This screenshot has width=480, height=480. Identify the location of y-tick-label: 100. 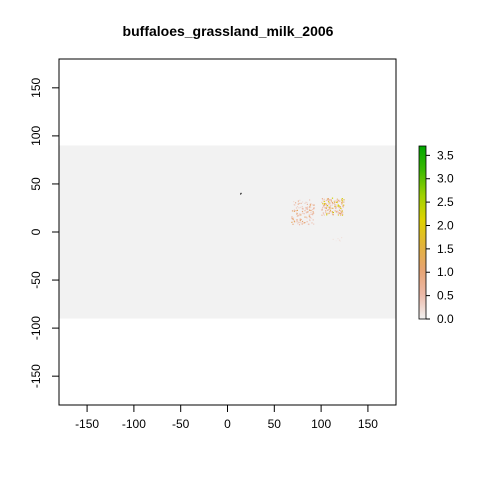
(36, 136).